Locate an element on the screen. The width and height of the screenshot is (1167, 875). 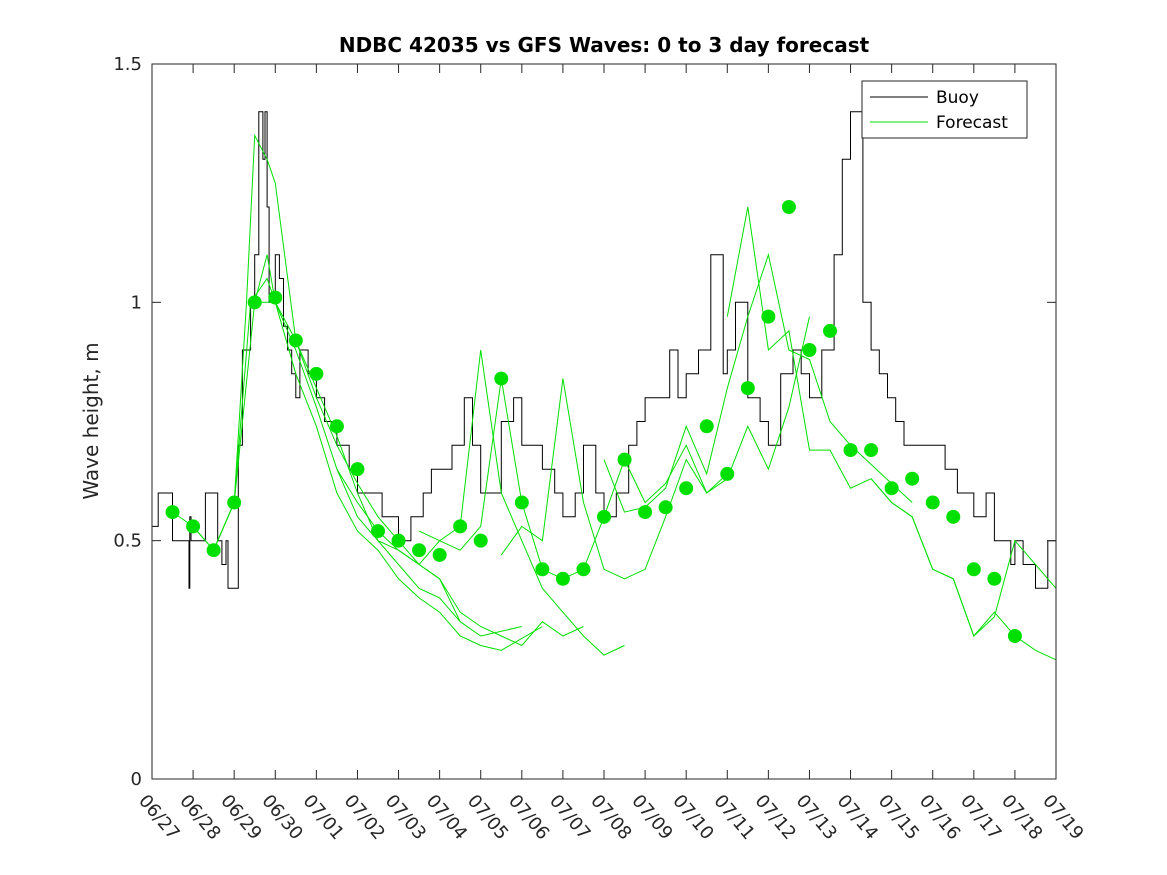
legend-box is located at coordinates (944, 109).